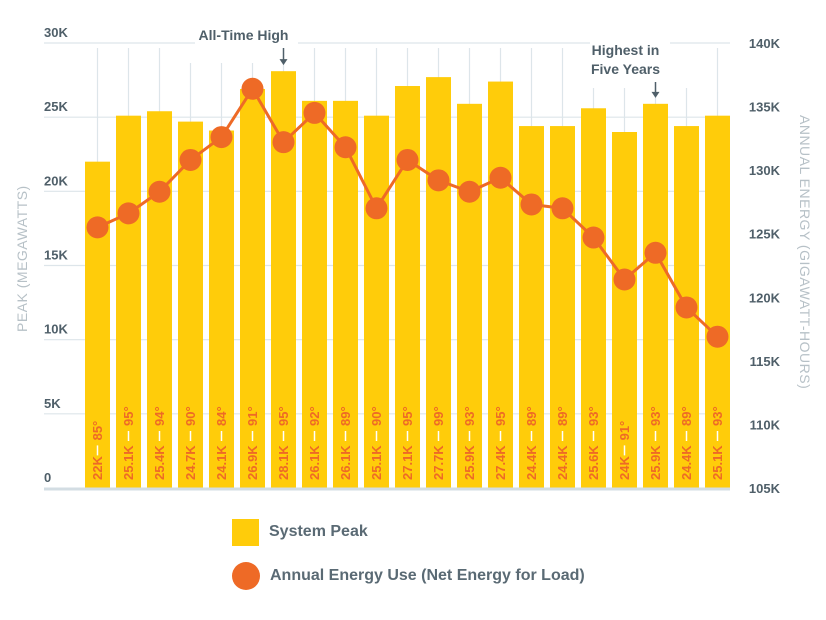  What do you see at coordinates (717, 462) in the screenshot?
I see `bar-value-label: 25.1K` at bounding box center [717, 462].